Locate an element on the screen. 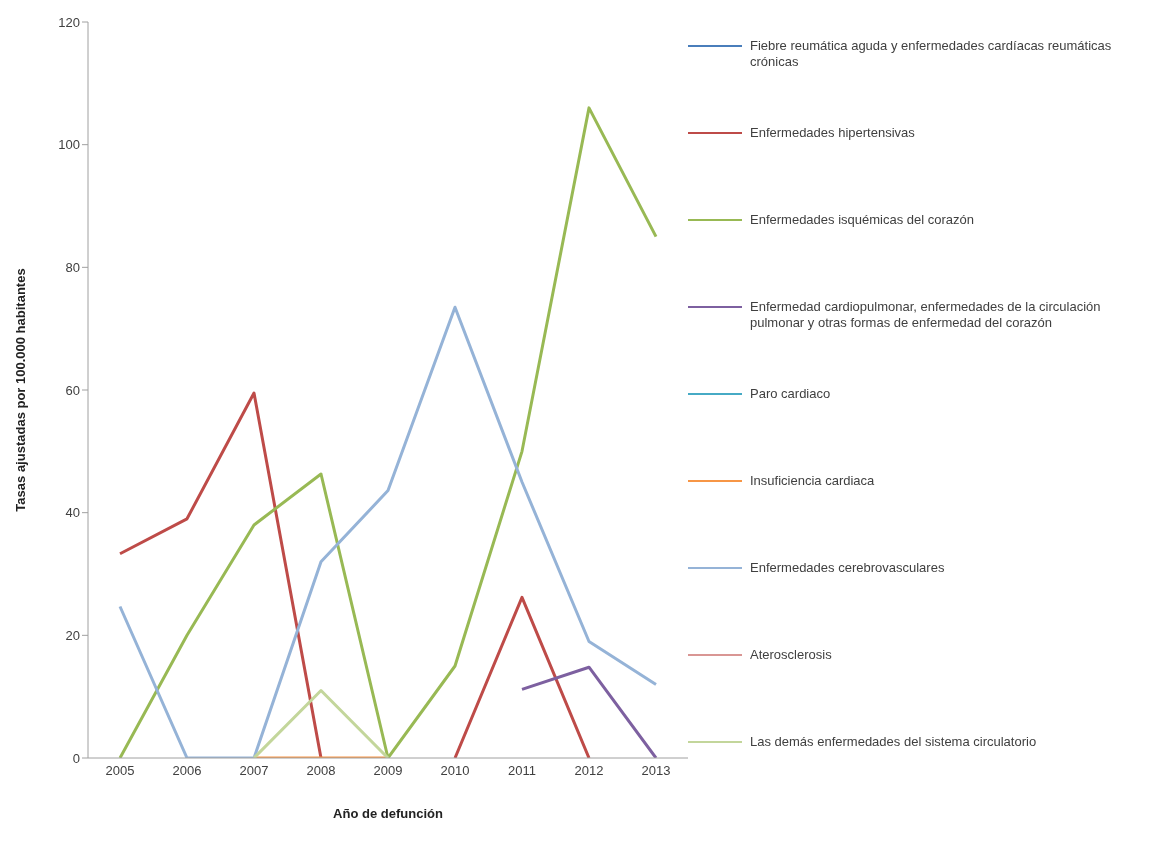 This screenshot has width=1170, height=845. legend-label: Las demás enfermedades del sistema circulatorio is located at coordinates (893, 742).